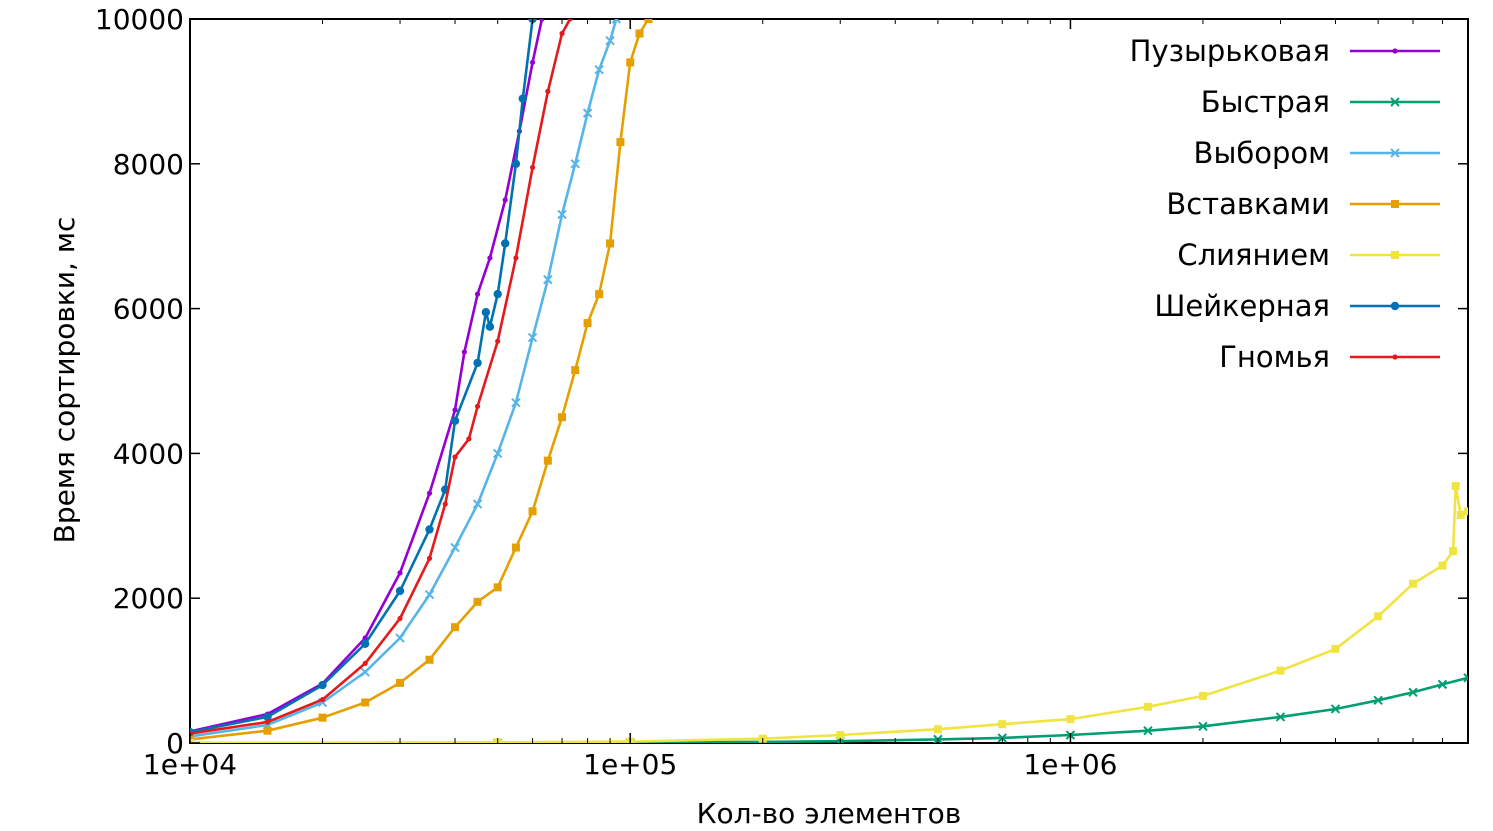 This screenshot has height=831, width=1493. I want to click on legend-item: Быстрая, so click(1320, 102).